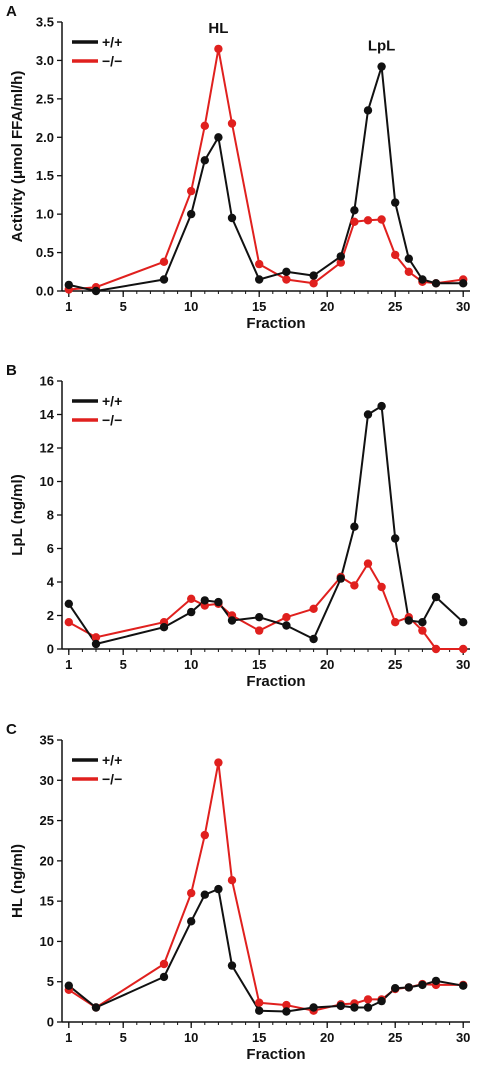  Describe the element at coordinates (47, 860) in the screenshot. I see `y-tick-label: 20` at that location.